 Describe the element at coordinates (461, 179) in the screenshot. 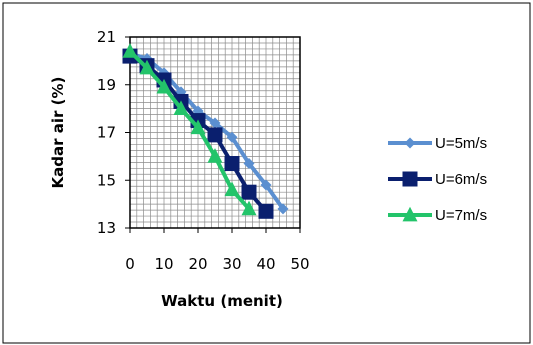

I see `legend-label: U=6m/s` at that location.